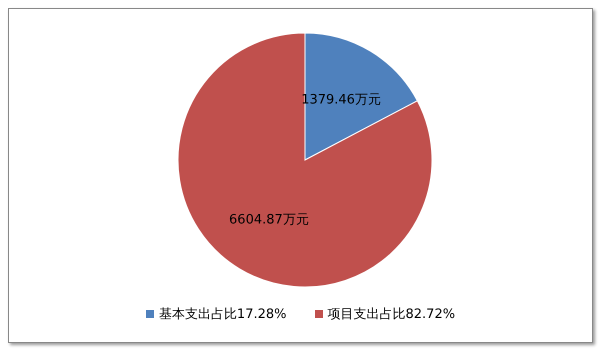 The height and width of the screenshot is (351, 601). I want to click on legend-label: 基本支出占比17.28%, so click(222, 314).